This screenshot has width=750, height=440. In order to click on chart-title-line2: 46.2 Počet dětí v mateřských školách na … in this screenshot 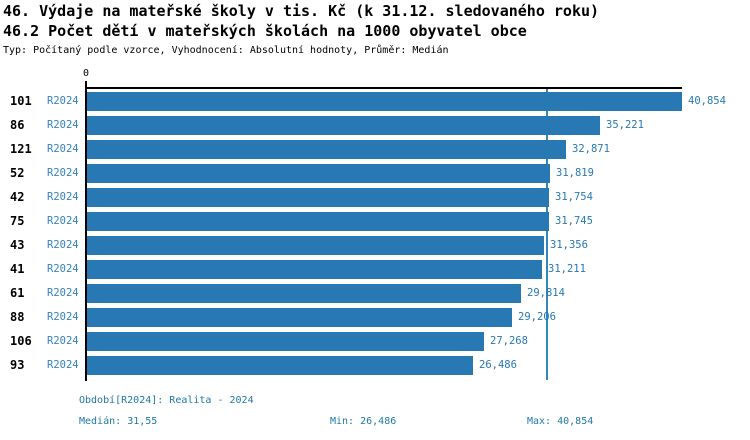, I will do `click(265, 31)`.